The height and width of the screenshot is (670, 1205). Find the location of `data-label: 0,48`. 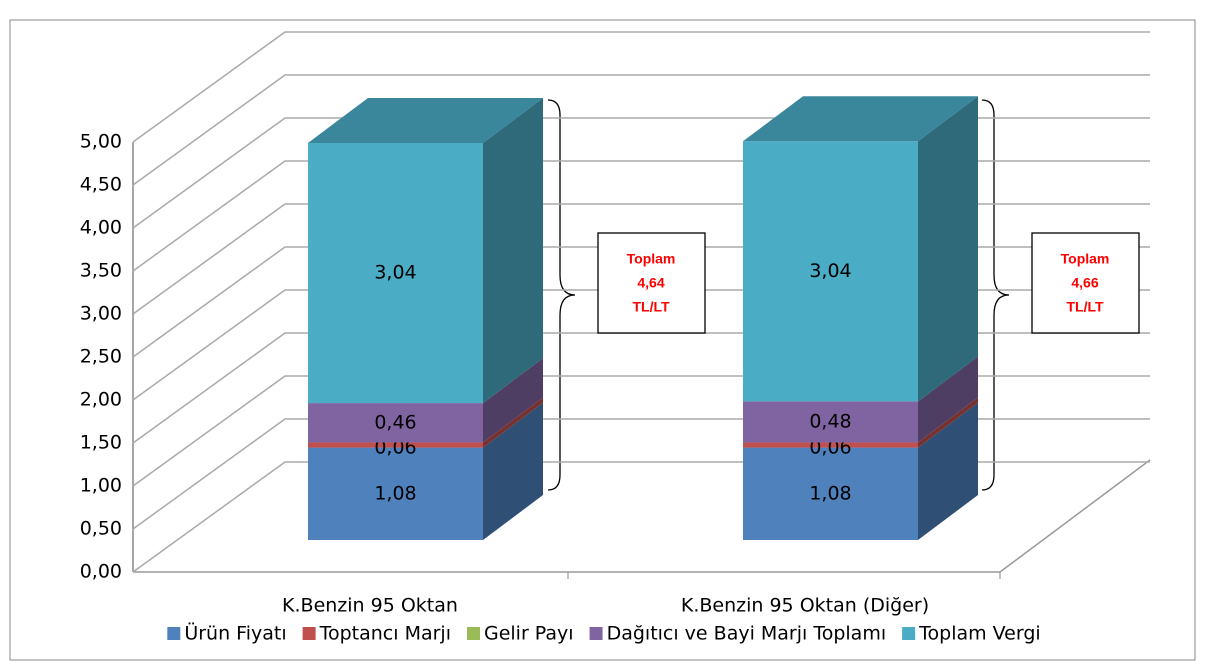

data-label: 0,48 is located at coordinates (830, 421).